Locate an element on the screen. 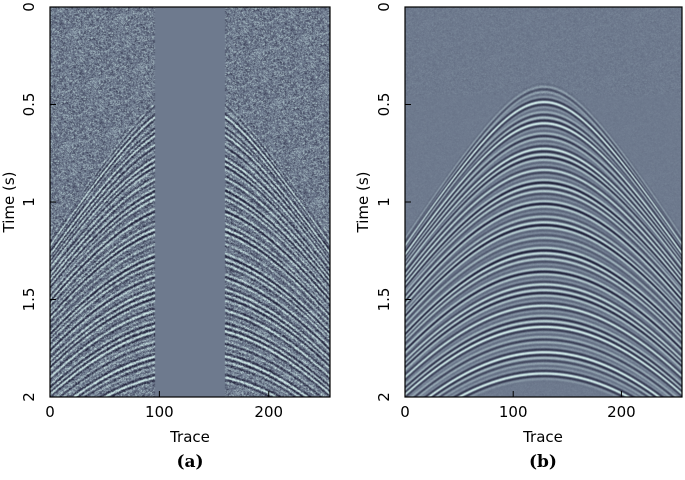 The image size is (685, 480). x-tick-label-b-0: 0 is located at coordinates (405, 412).